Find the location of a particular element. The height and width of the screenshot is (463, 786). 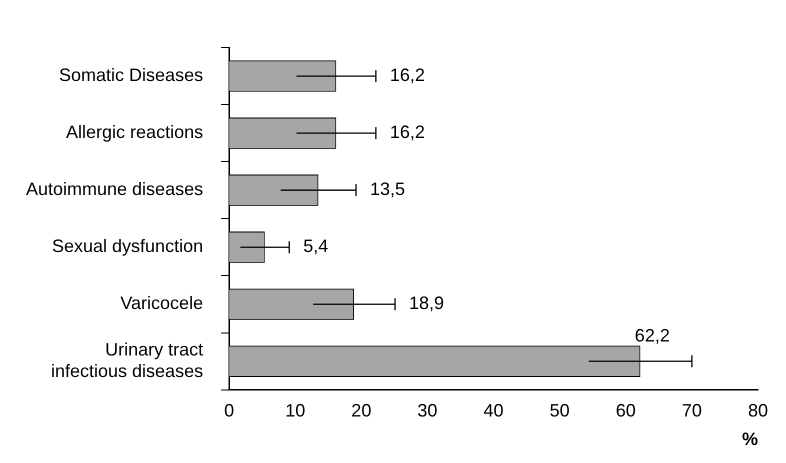

data-label: 18,9 is located at coordinates (426, 303).